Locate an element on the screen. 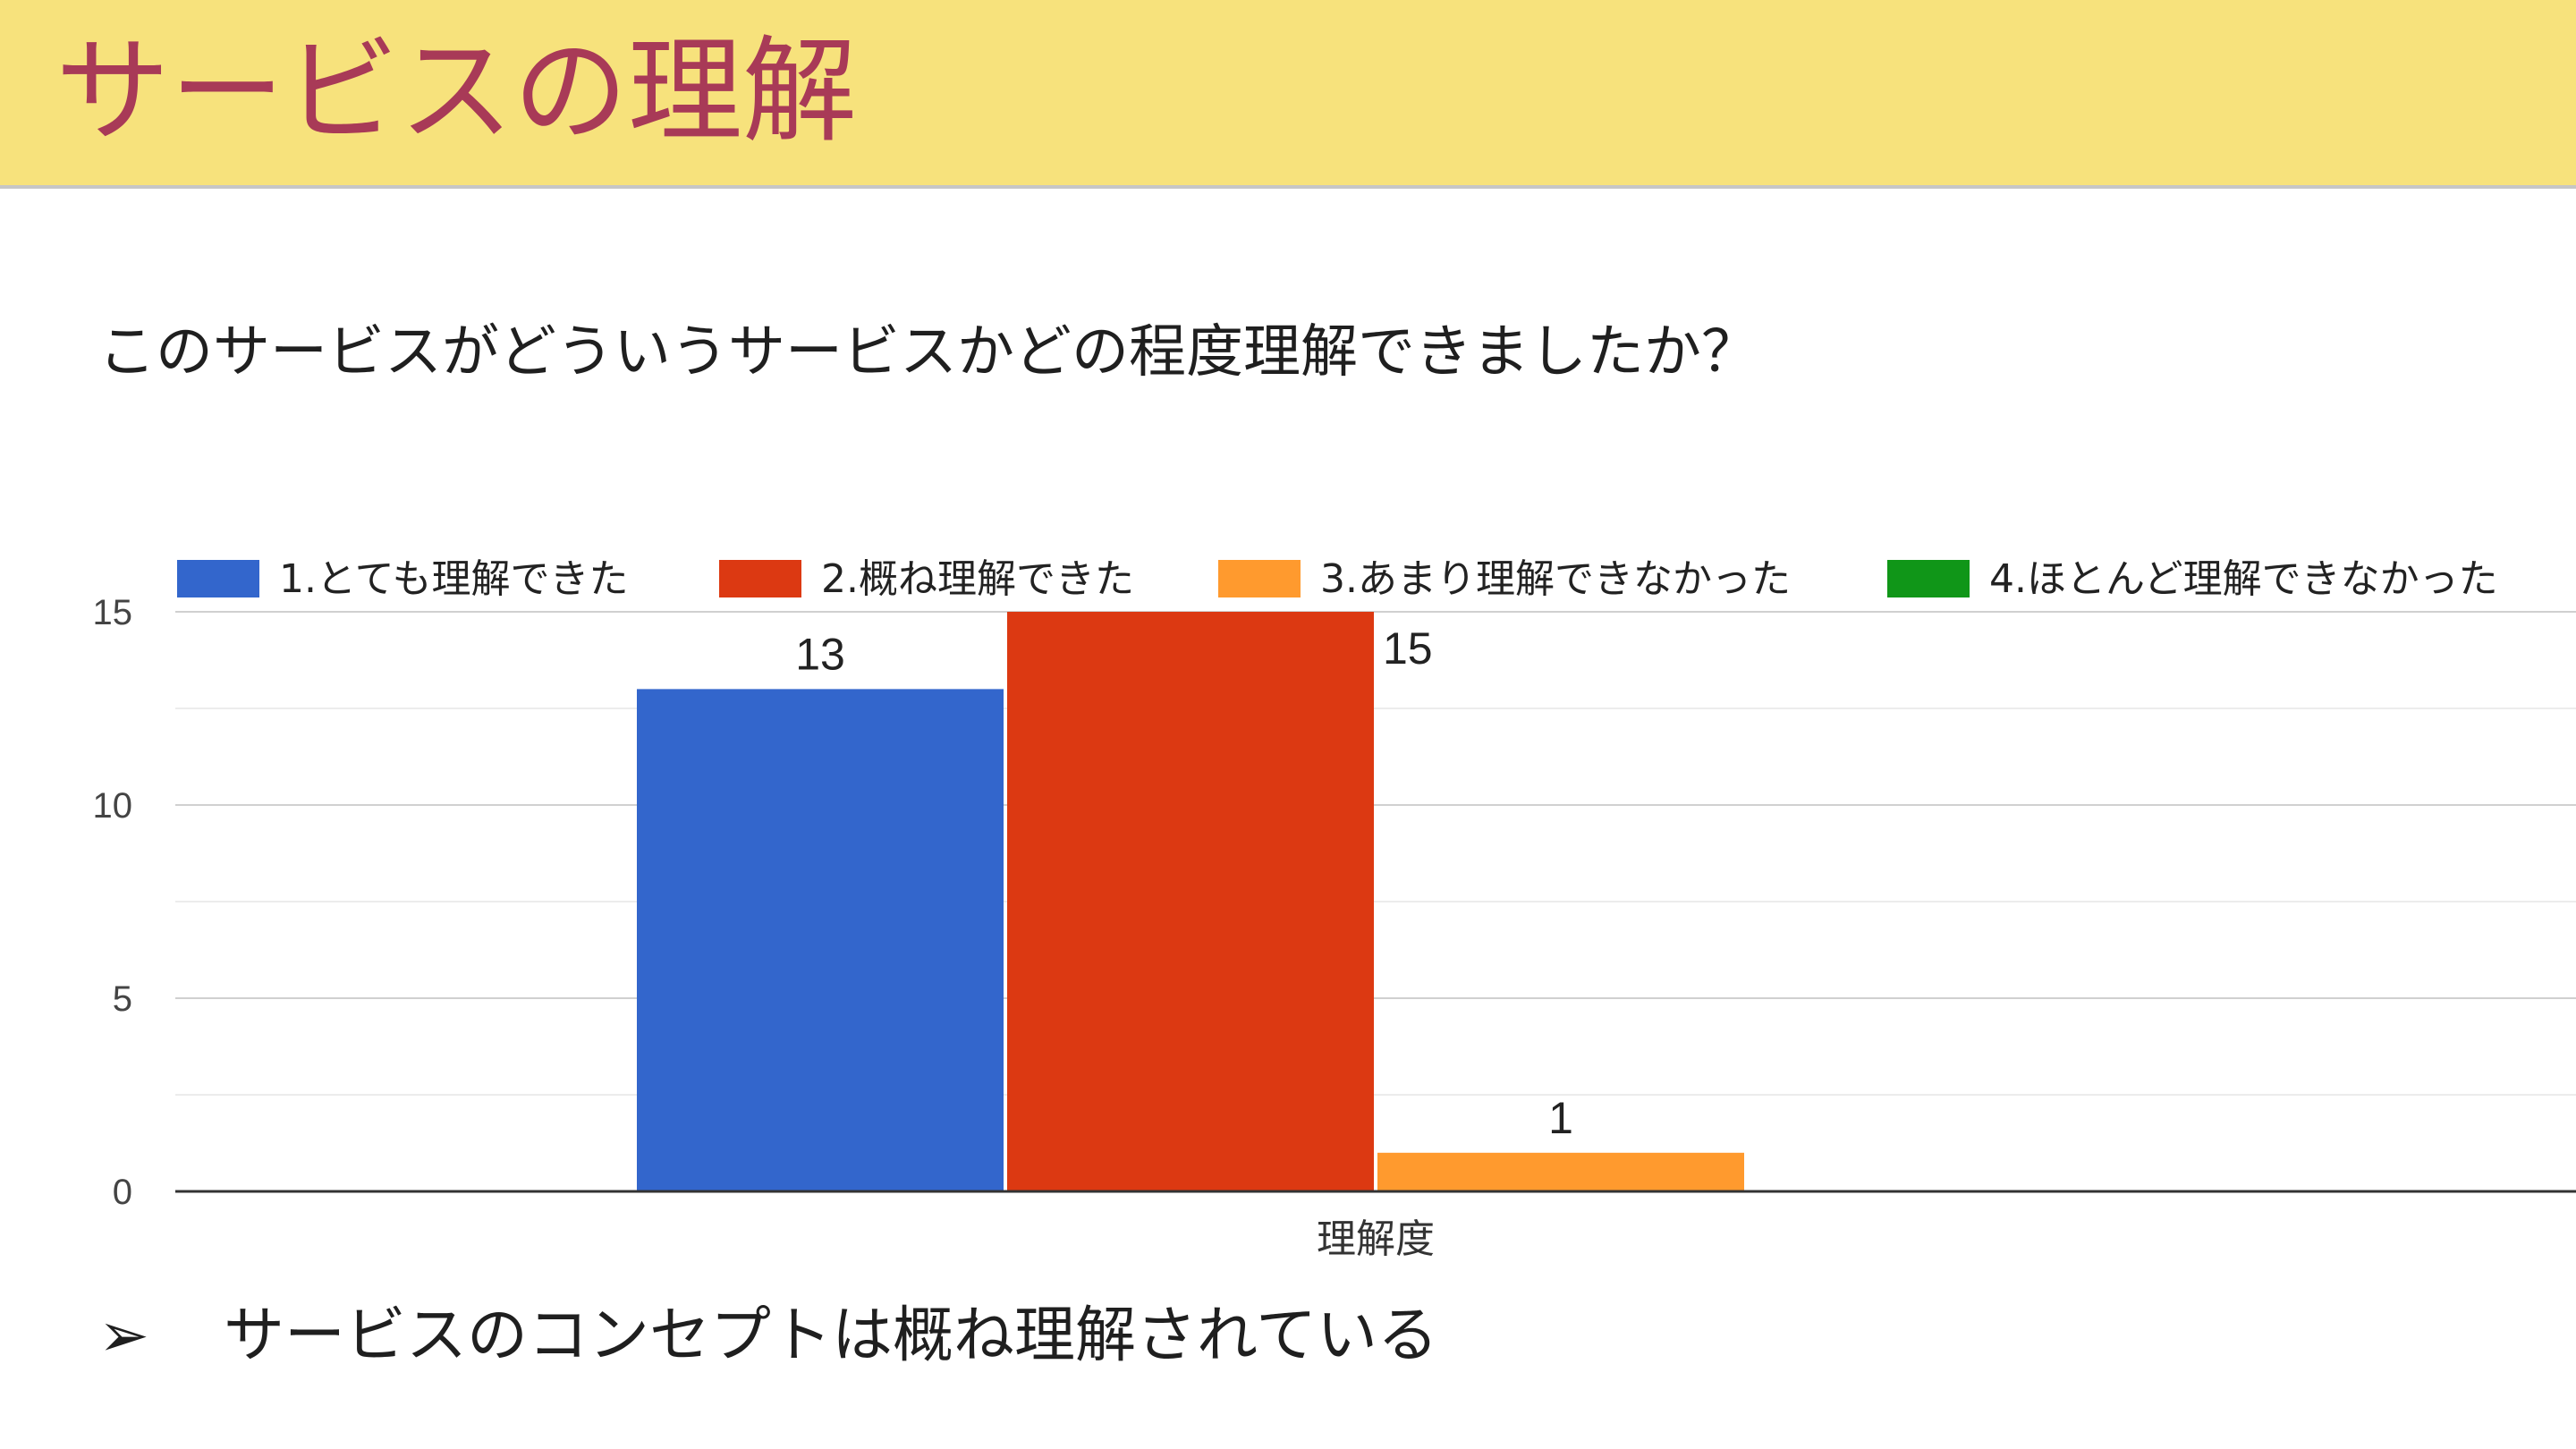 This screenshot has width=2576, height=1449. y-tick-label: 0 is located at coordinates (122, 1192).